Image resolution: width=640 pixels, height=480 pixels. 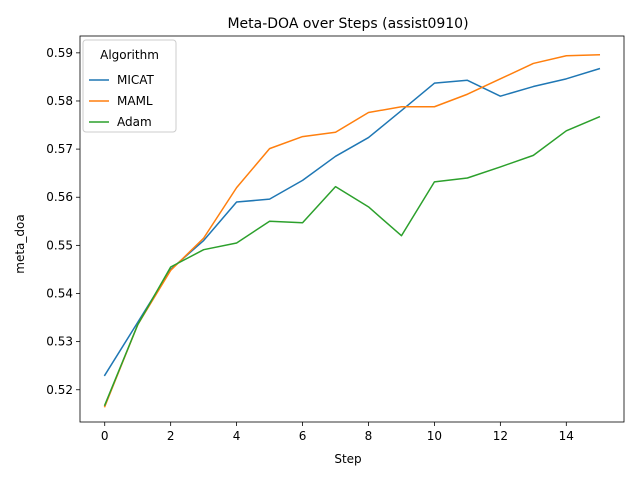 I want to click on legend-title: Algorithm, so click(x=129, y=55).